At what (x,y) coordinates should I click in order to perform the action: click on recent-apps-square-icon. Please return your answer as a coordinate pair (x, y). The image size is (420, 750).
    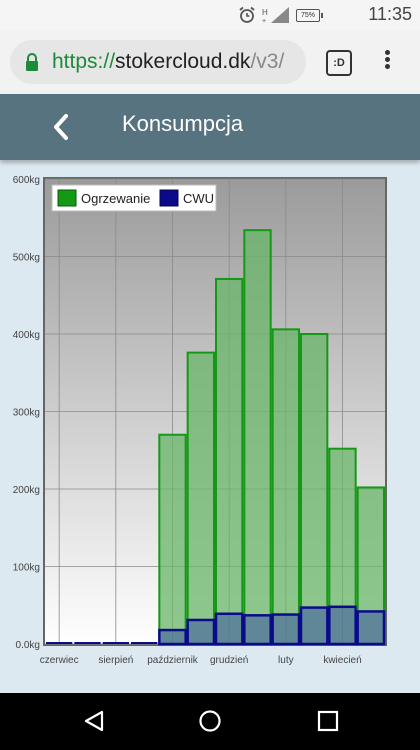
    Looking at the image, I should click on (328, 721).